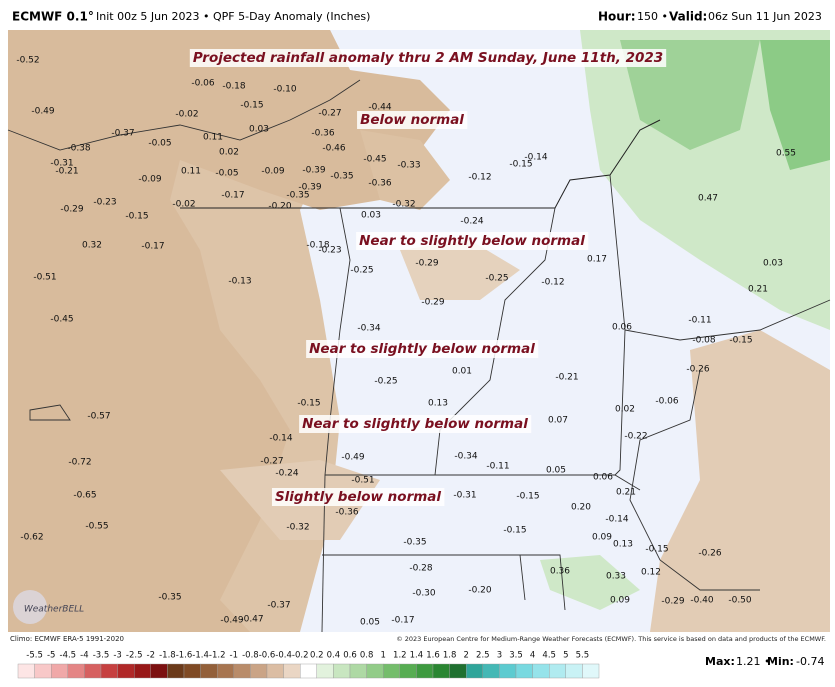  I want to click on colorbar-tick-label: -0.4, so click(283, 656).